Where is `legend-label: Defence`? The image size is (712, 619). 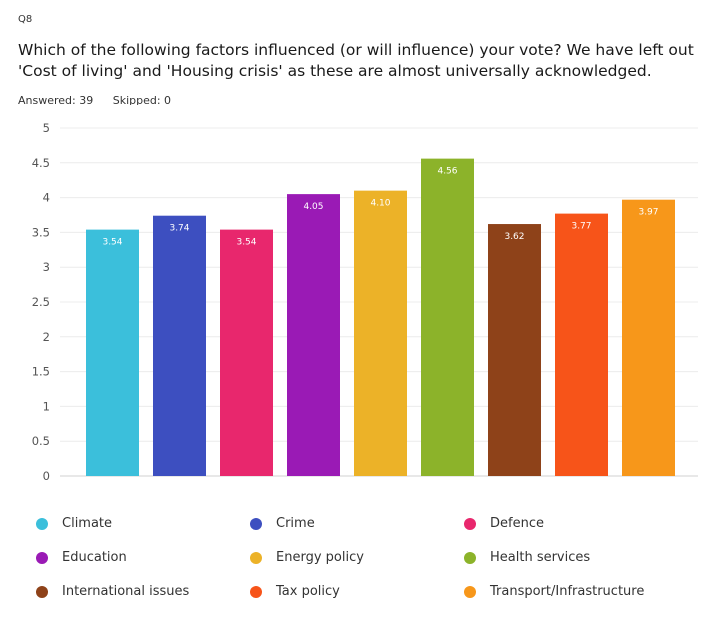 legend-label: Defence is located at coordinates (517, 523).